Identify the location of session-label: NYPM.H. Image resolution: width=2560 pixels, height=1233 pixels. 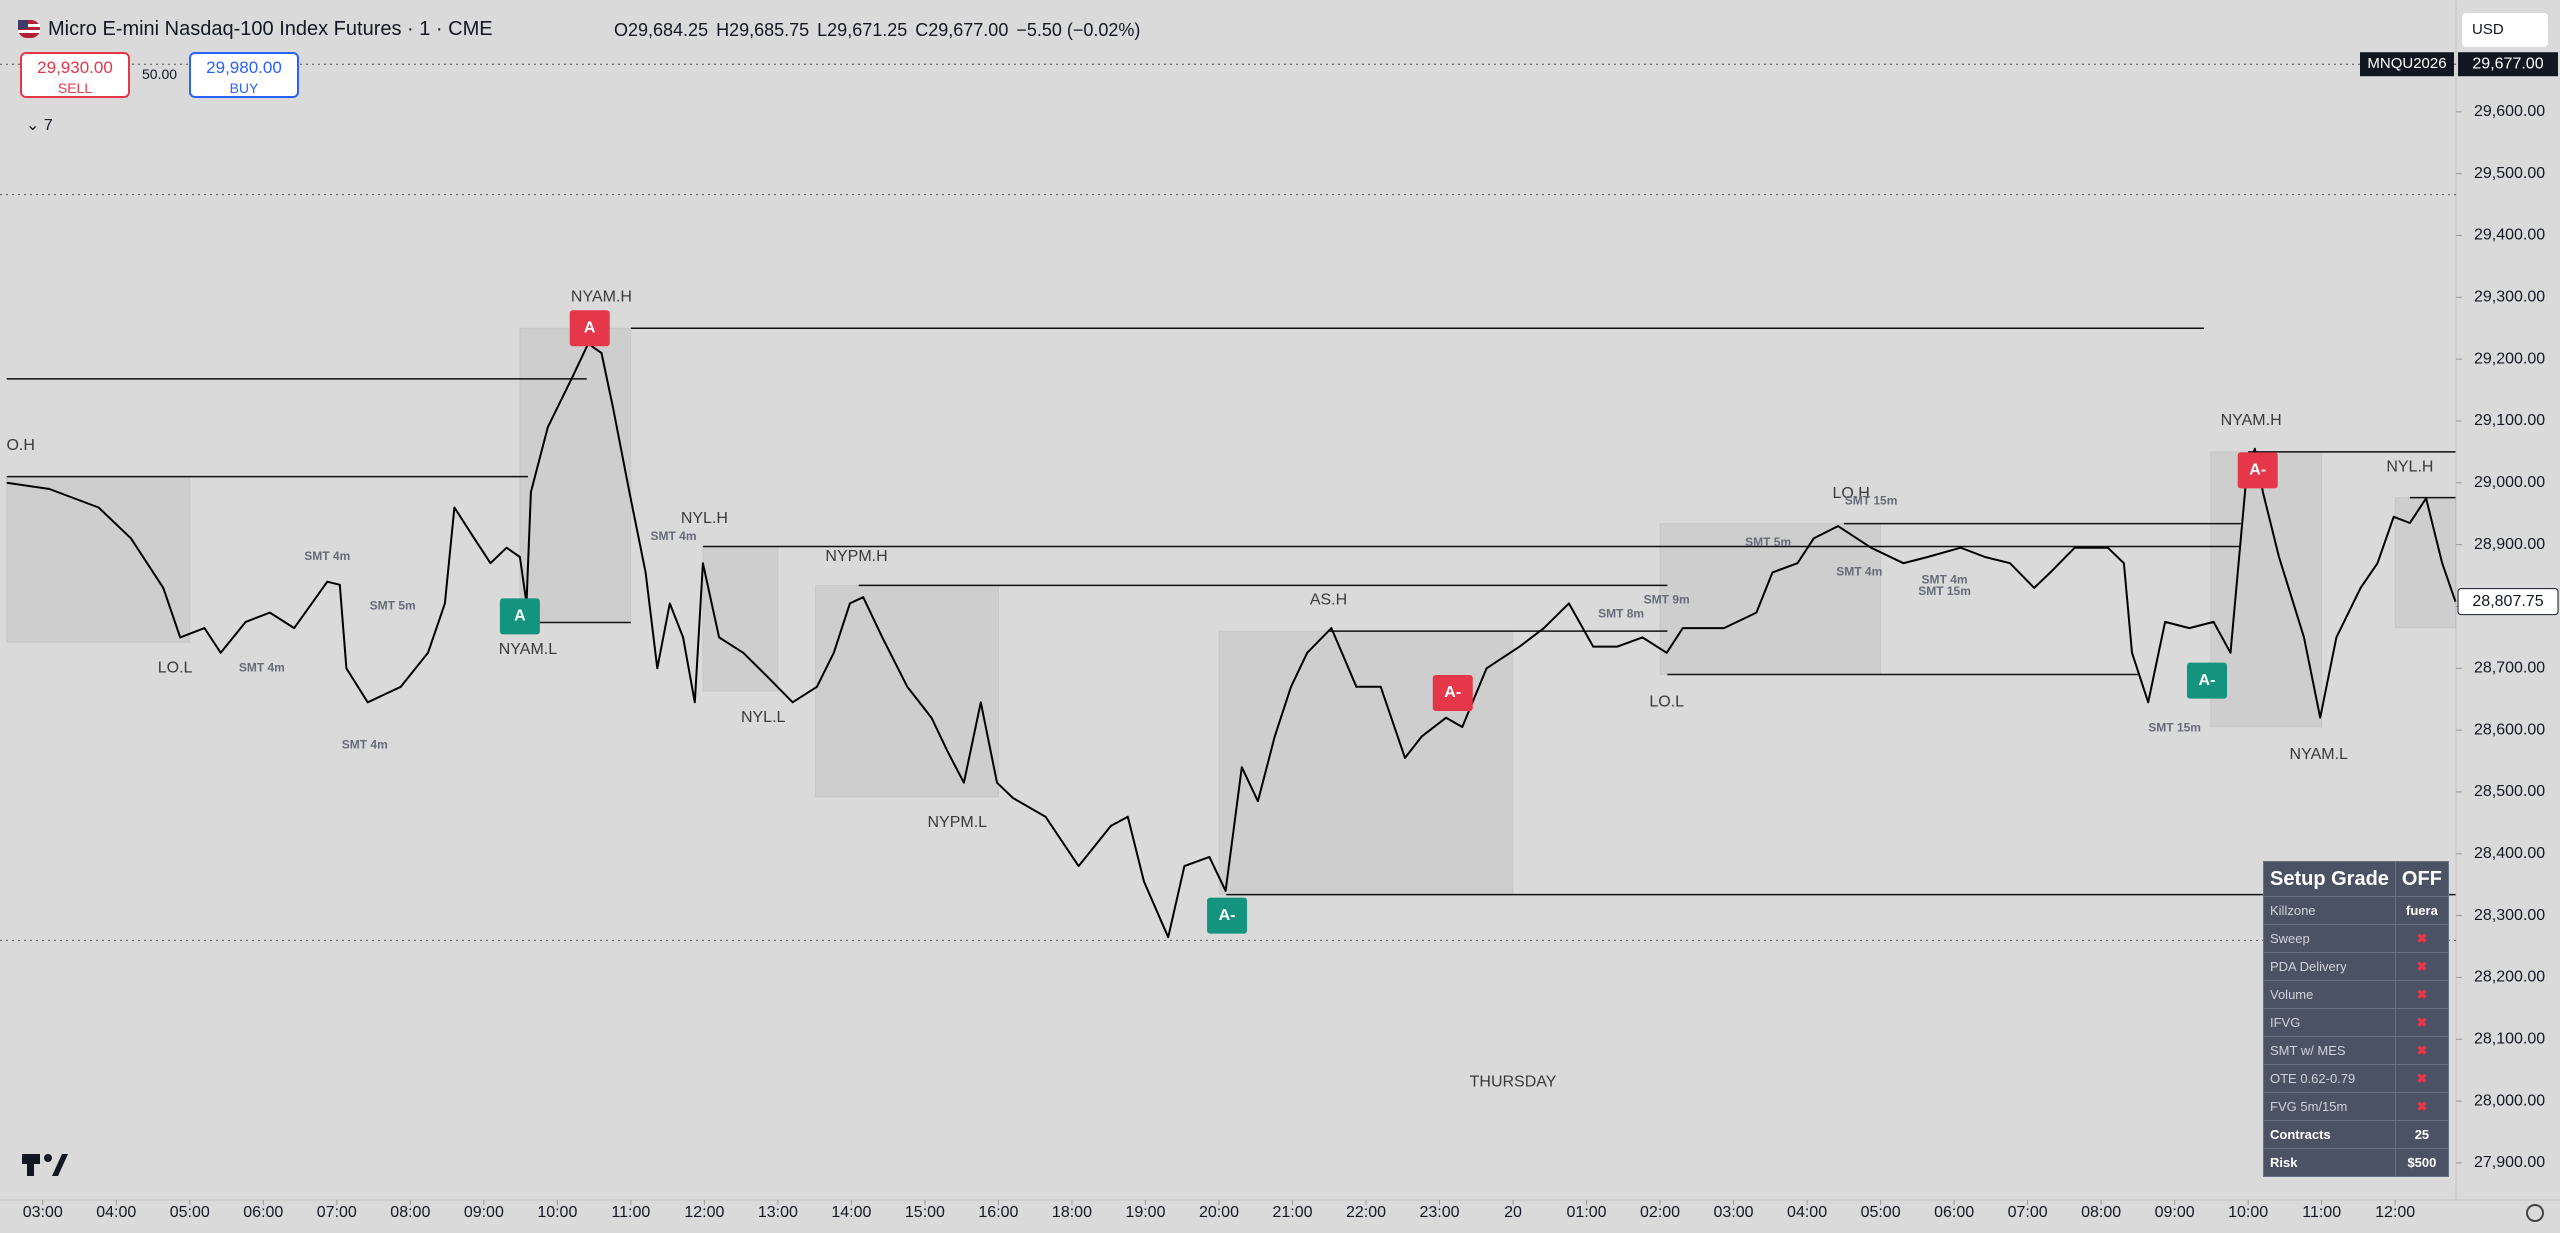
(856, 556).